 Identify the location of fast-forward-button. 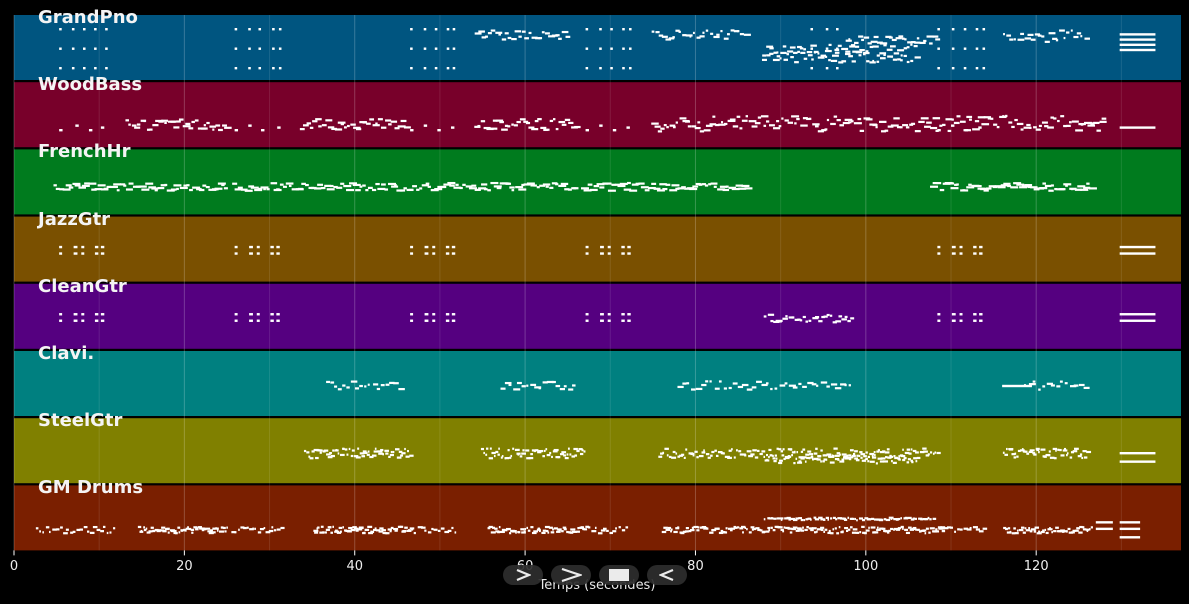
(571, 575).